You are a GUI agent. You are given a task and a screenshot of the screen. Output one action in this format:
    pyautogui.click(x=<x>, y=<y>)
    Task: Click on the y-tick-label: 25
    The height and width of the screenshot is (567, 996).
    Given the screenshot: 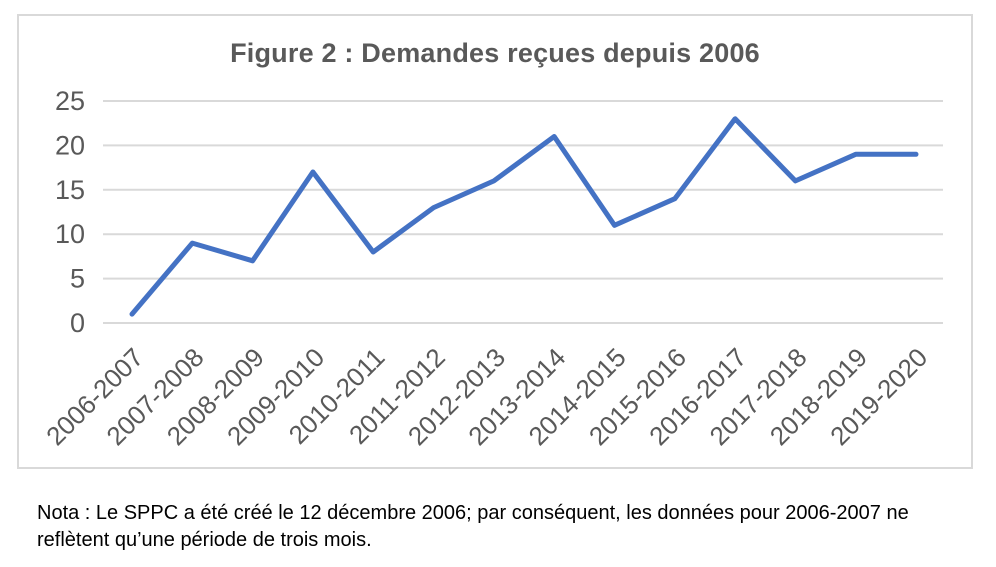 What is the action you would take?
    pyautogui.click(x=70, y=101)
    